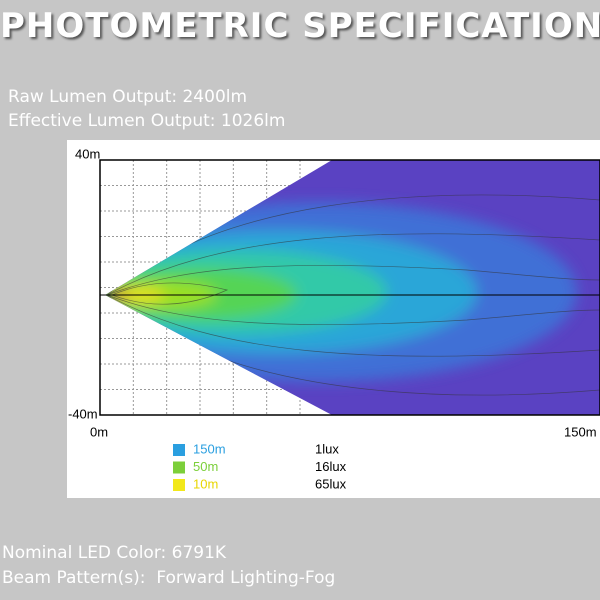 Image resolution: width=600 pixels, height=600 pixels. Describe the element at coordinates (331, 483) in the screenshot. I see `legend-illuminance: 65lux` at that location.